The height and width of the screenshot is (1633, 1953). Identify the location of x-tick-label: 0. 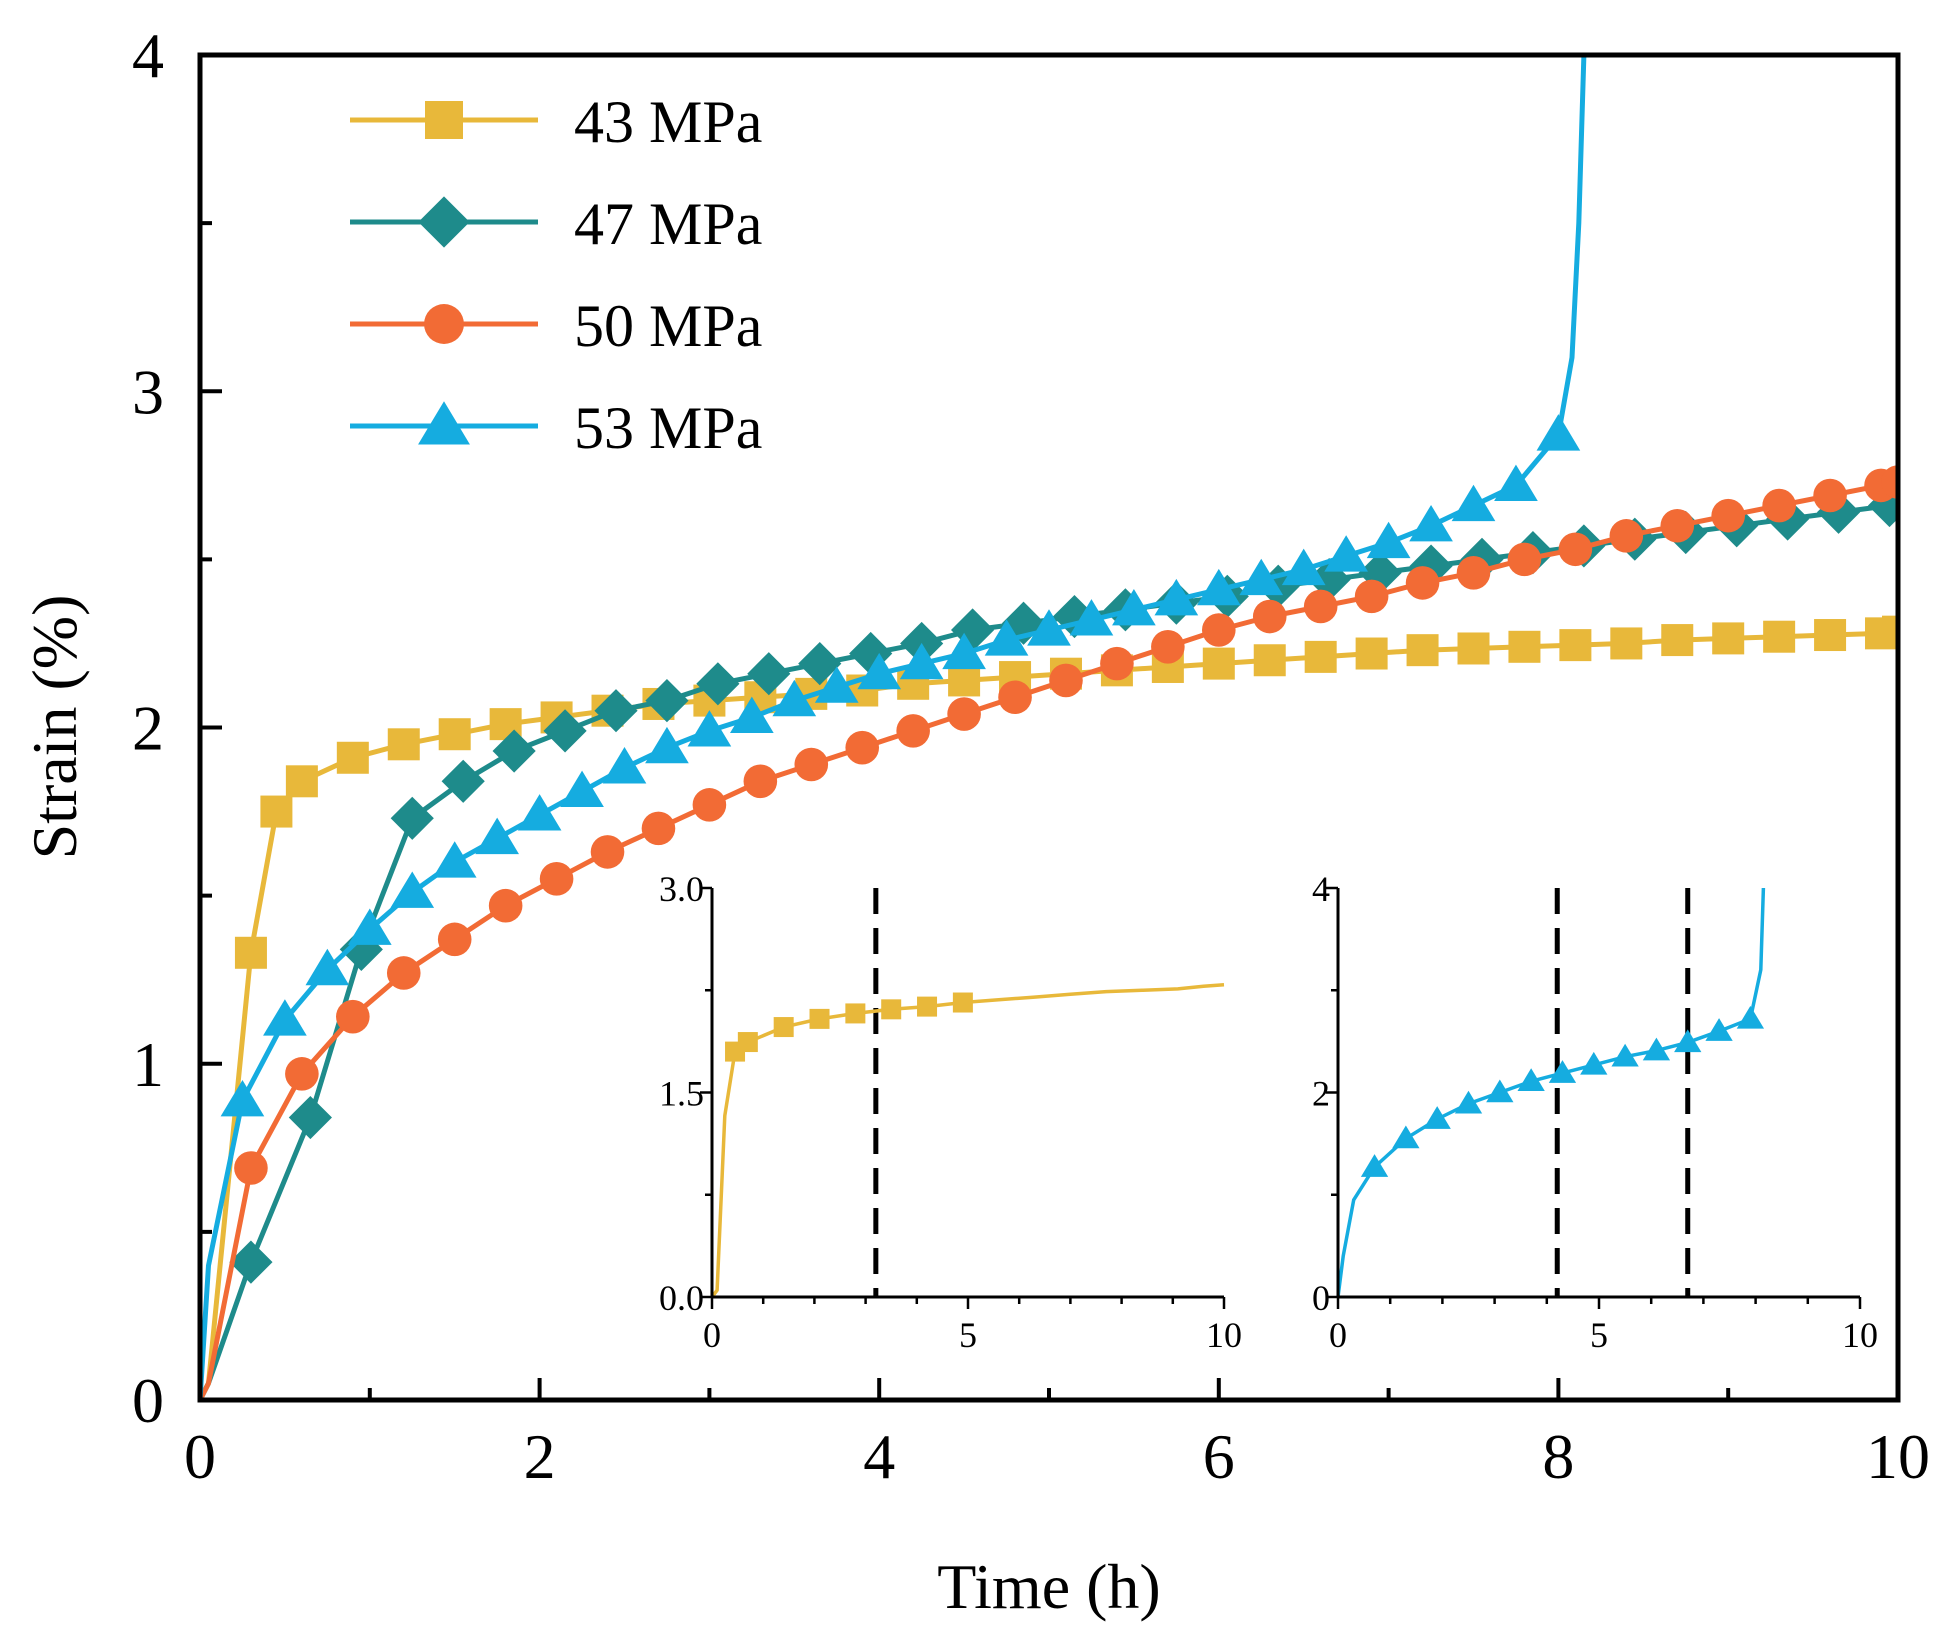
(200, 1456).